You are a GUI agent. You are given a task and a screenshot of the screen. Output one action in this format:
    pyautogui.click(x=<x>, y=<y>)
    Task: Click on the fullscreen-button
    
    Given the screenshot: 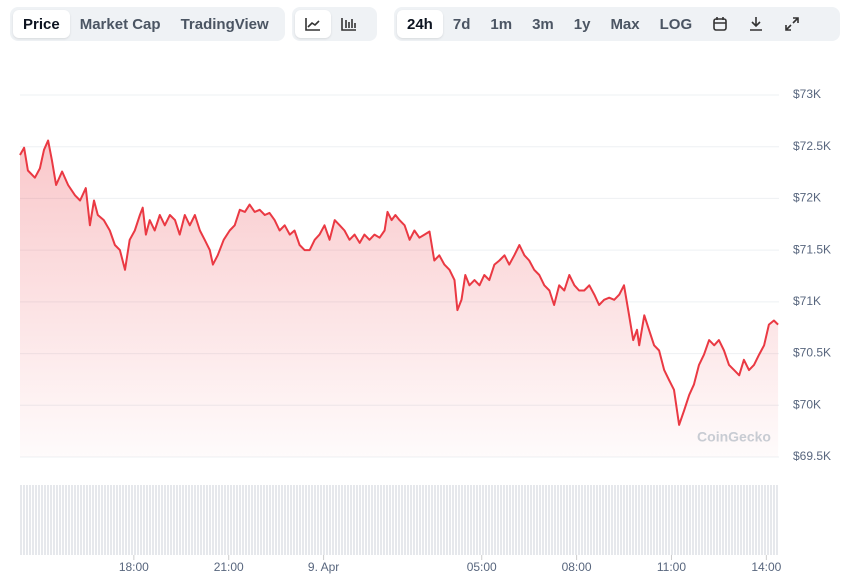 What is the action you would take?
    pyautogui.click(x=792, y=24)
    